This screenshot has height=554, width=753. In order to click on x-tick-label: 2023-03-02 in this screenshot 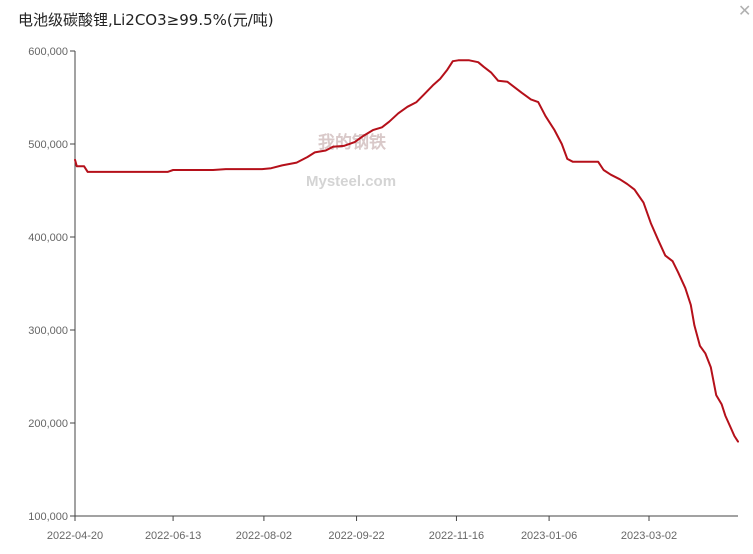, I will do `click(649, 536)`.